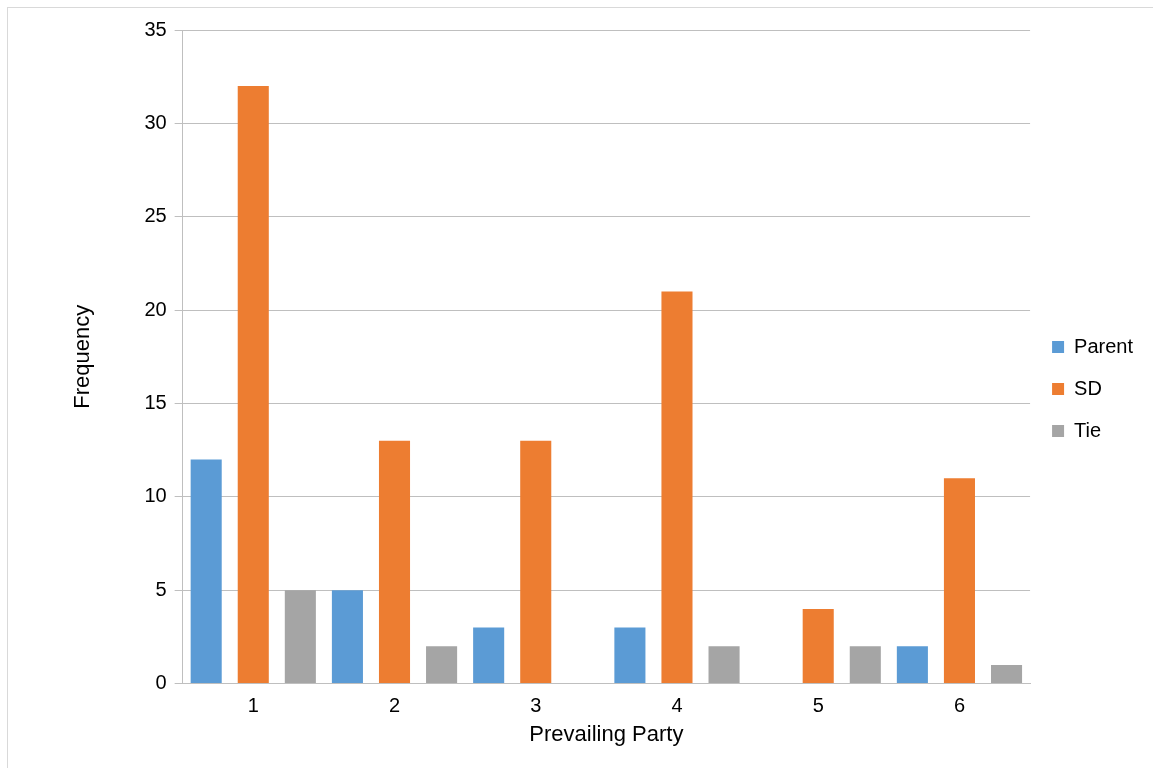  What do you see at coordinates (155, 308) in the screenshot?
I see `y-tick-label: 20` at bounding box center [155, 308].